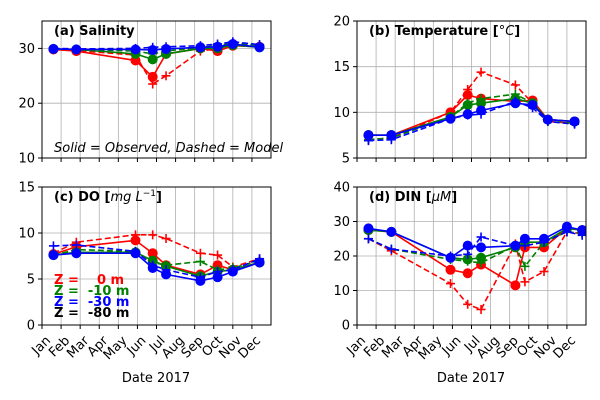  Describe the element at coordinates (413, 197) in the screenshot. I see `panel-title-din: (d) DIN [μM]` at that location.